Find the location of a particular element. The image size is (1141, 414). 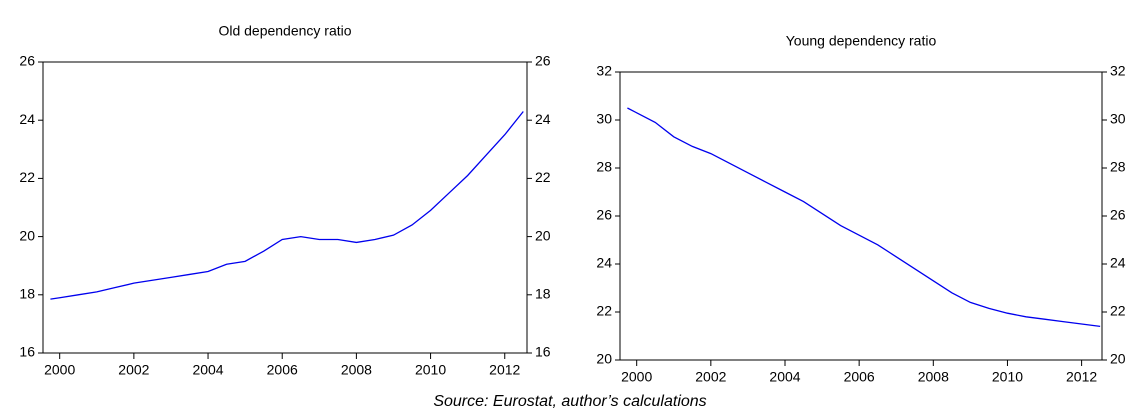

y2-tick-label: 18 is located at coordinates (543, 294).